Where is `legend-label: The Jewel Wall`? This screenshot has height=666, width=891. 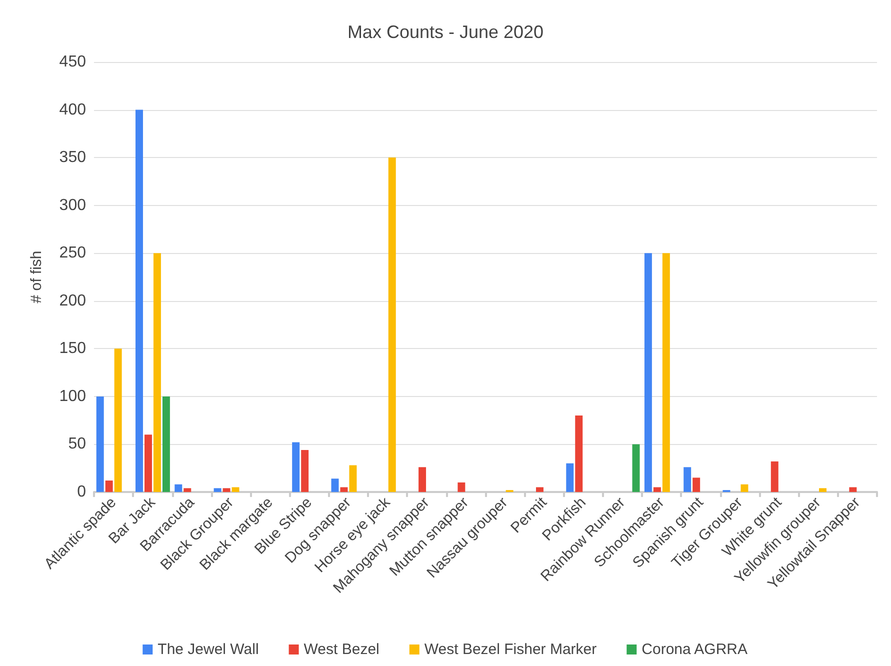
legend-label: The Jewel Wall is located at coordinates (208, 649).